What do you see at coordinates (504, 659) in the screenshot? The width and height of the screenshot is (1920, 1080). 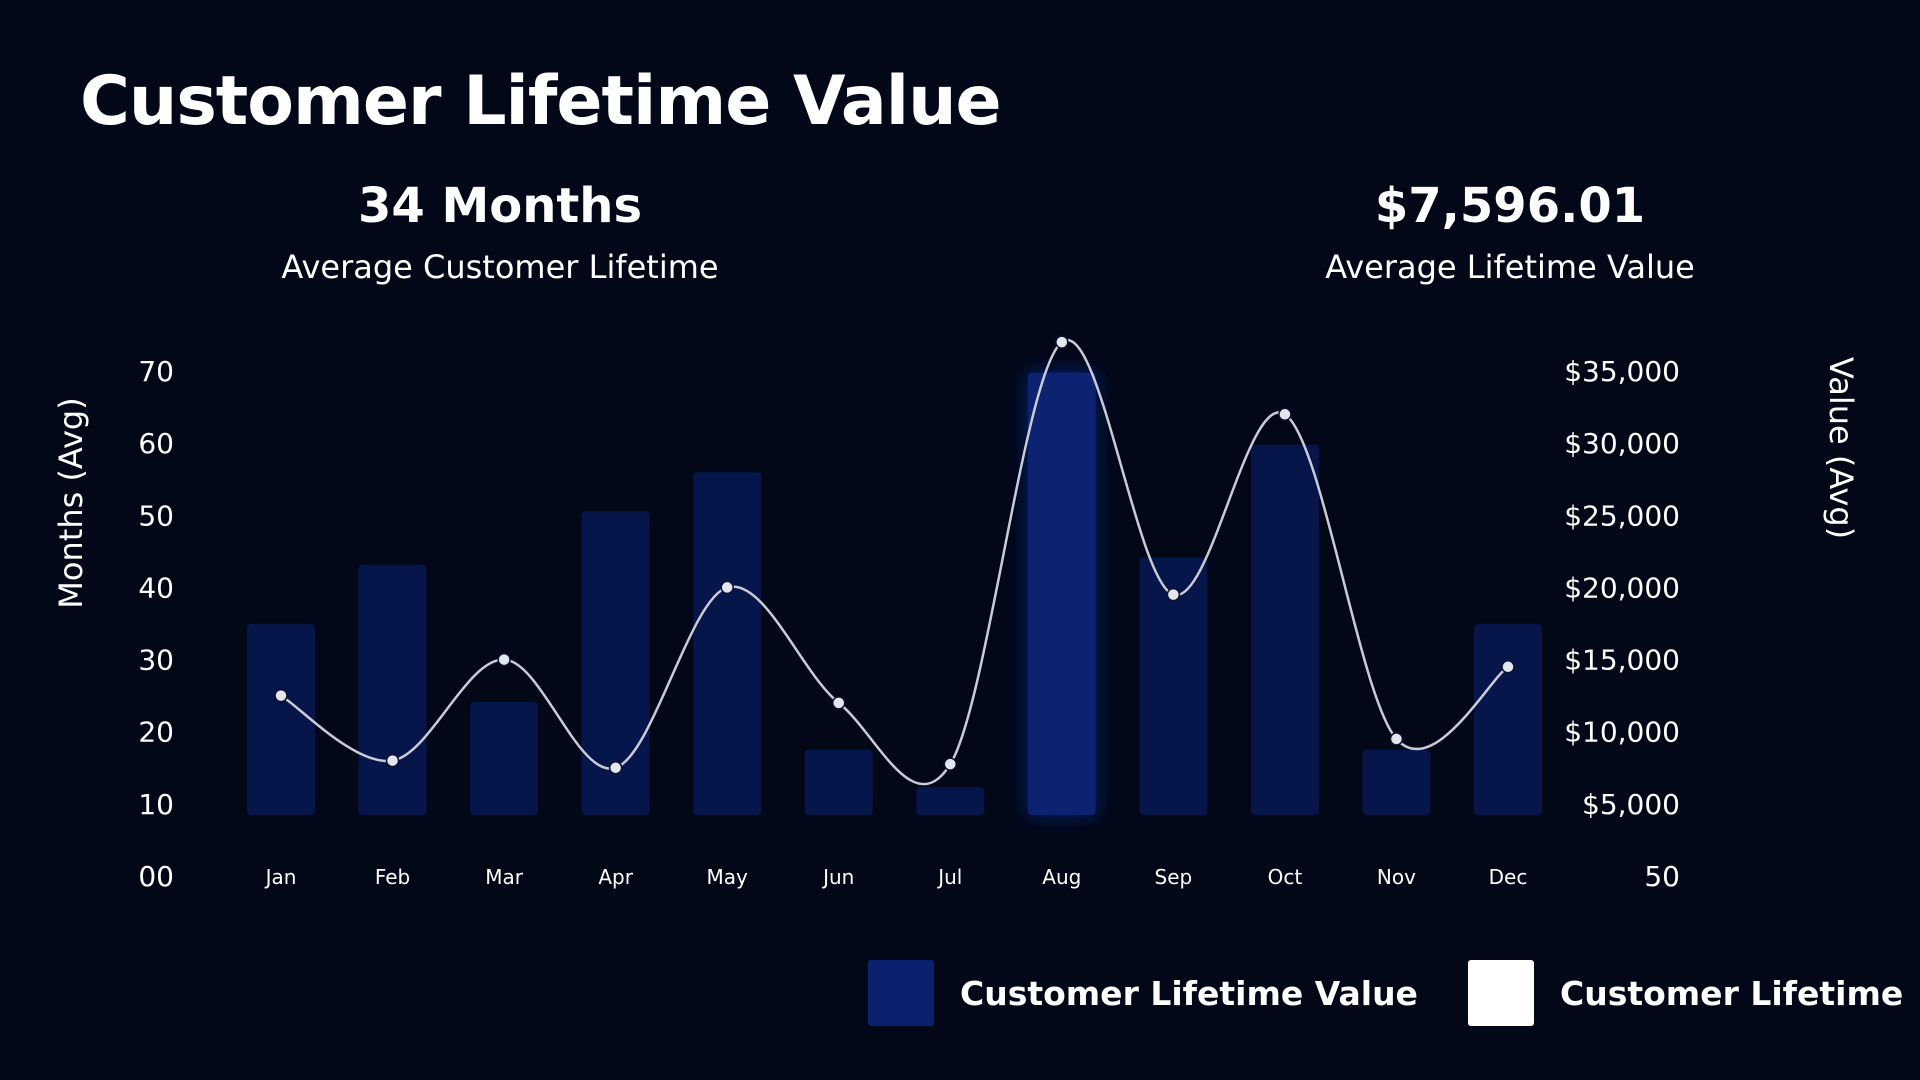 I see `point-mar` at bounding box center [504, 659].